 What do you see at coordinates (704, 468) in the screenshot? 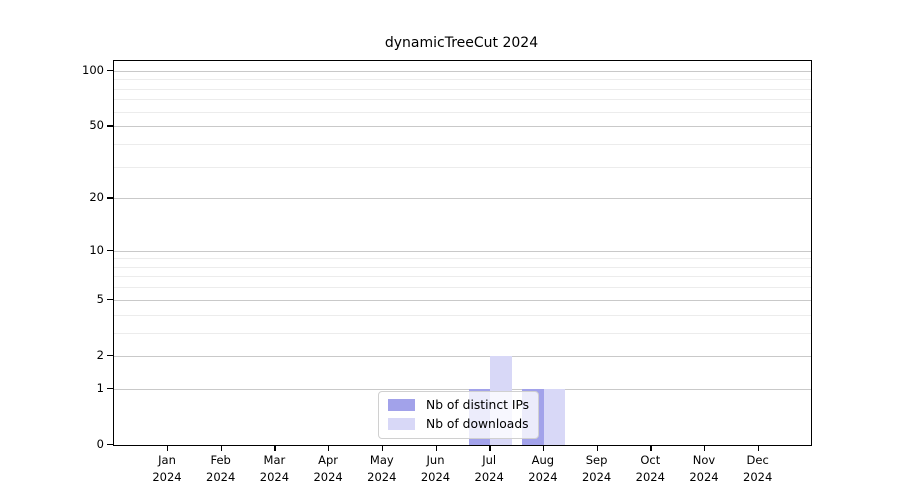
I see `x-tick-label-nov: Nov 2024` at bounding box center [704, 468].